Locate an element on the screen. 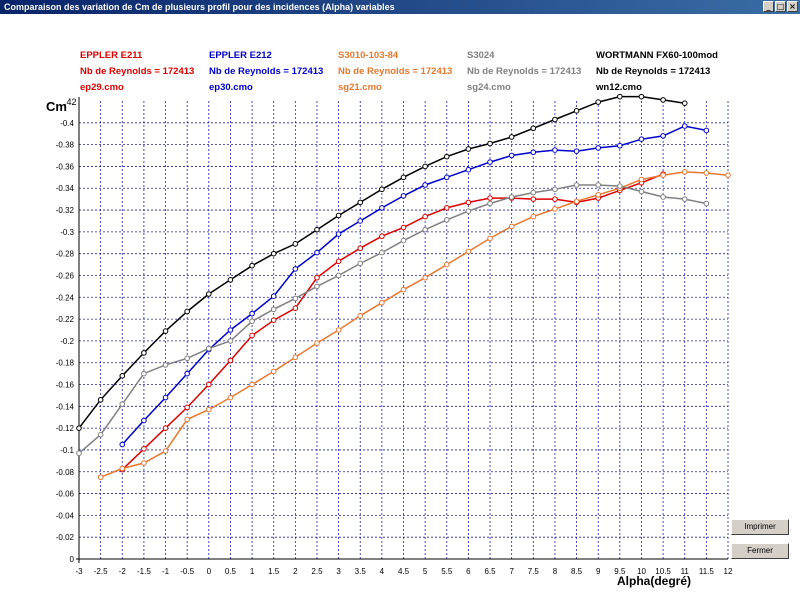 The height and width of the screenshot is (601, 800). x-tick-label: 9 is located at coordinates (598, 571).